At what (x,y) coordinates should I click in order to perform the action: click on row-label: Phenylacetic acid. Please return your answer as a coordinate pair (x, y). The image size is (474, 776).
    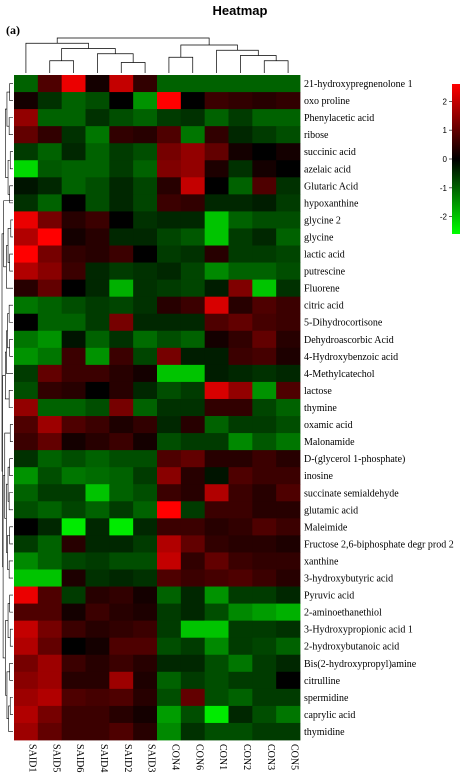
    Looking at the image, I should click on (339, 118).